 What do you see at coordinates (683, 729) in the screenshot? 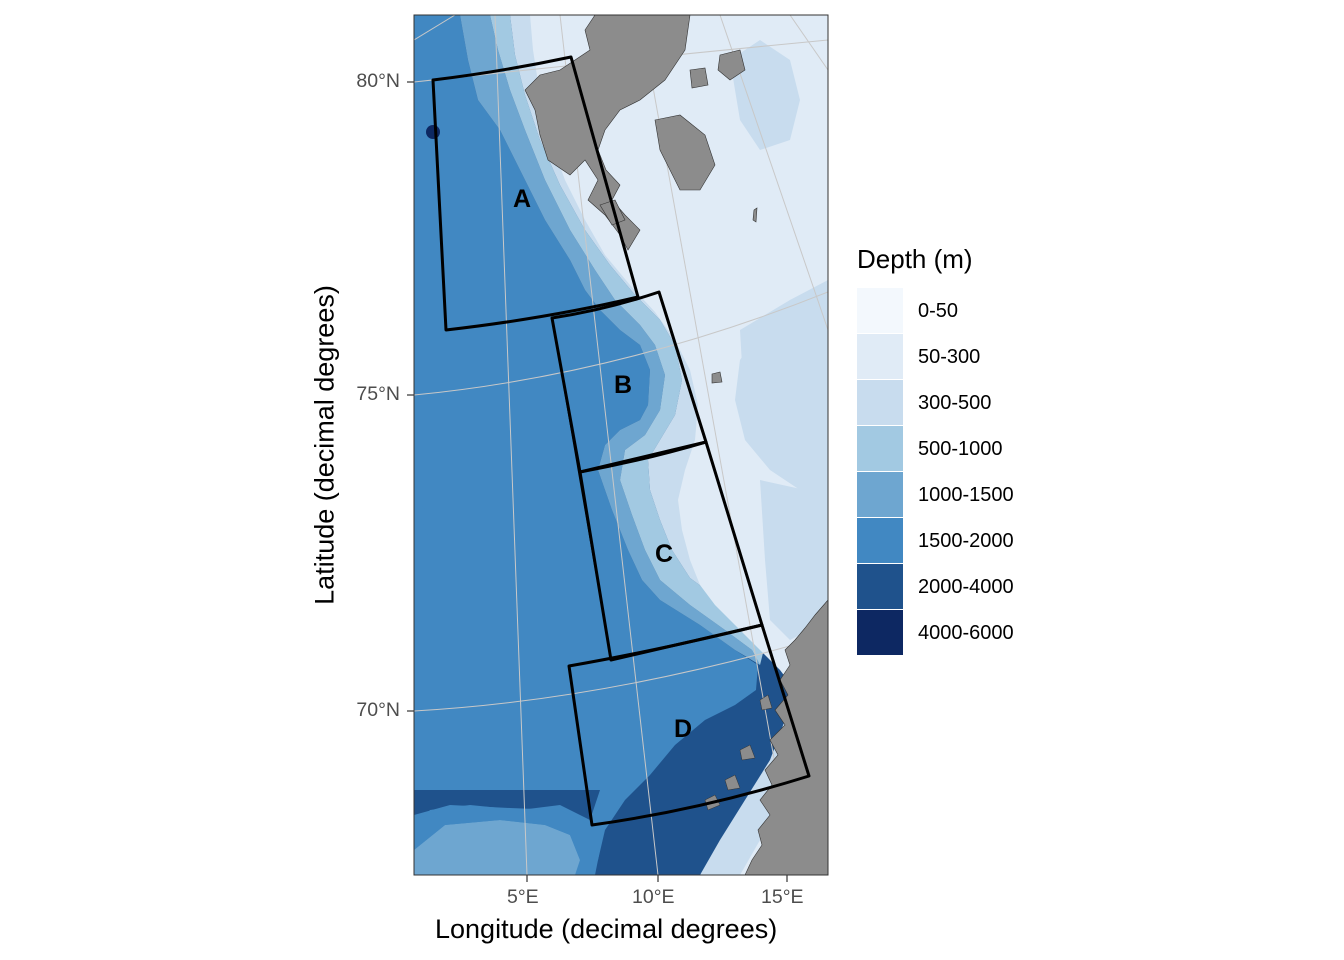
I see `region-label-d: D` at bounding box center [683, 729].